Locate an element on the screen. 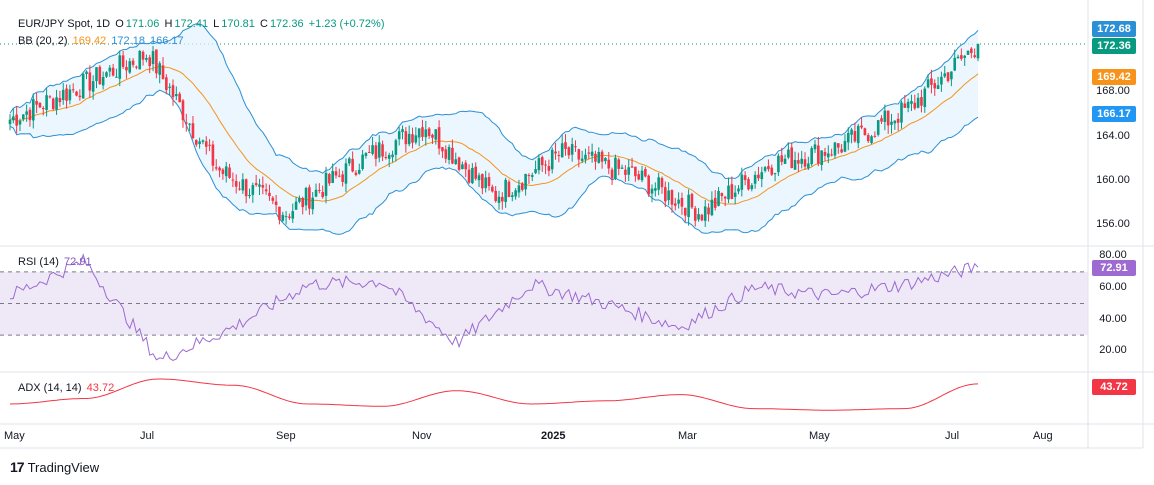 The width and height of the screenshot is (1154, 485). low-label: L is located at coordinates (216, 24).